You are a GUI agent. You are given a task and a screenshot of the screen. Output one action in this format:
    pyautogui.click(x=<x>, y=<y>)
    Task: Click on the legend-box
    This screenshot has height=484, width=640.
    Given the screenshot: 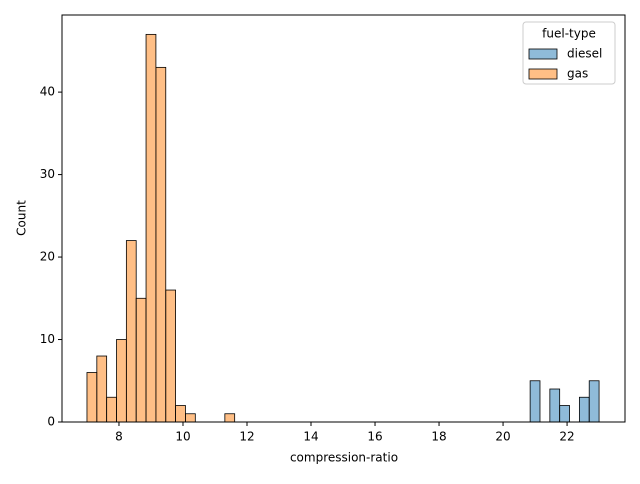 What is the action you would take?
    pyautogui.click(x=569, y=53)
    